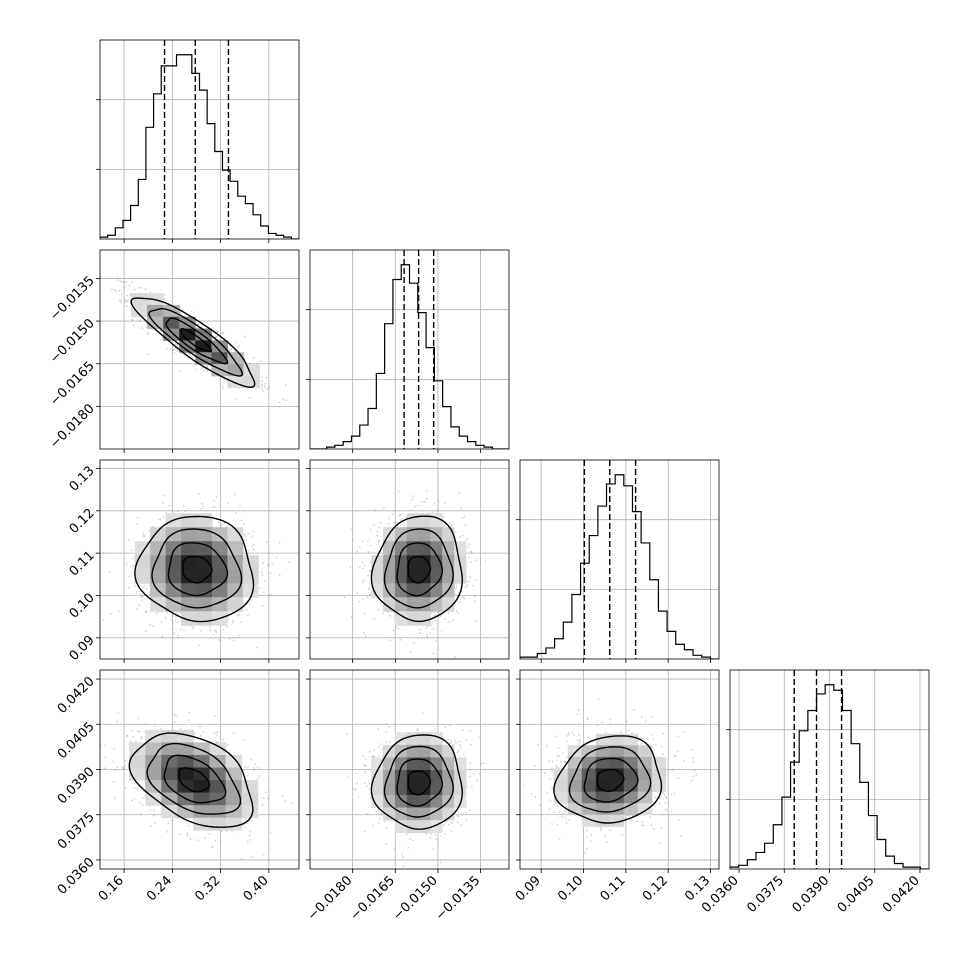 The height and width of the screenshot is (970, 970). What do you see at coordinates (409, 356) in the screenshot?
I see `histogram-step-line` at bounding box center [409, 356].